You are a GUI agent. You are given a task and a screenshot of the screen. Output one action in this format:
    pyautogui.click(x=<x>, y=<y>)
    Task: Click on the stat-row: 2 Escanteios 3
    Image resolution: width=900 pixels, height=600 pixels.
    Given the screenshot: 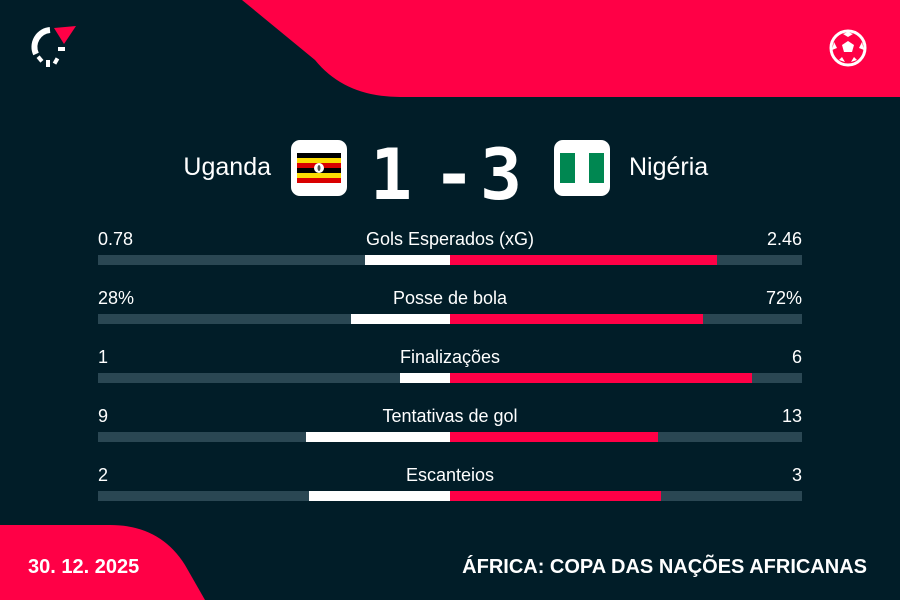 What is the action you would take?
    pyautogui.click(x=450, y=484)
    